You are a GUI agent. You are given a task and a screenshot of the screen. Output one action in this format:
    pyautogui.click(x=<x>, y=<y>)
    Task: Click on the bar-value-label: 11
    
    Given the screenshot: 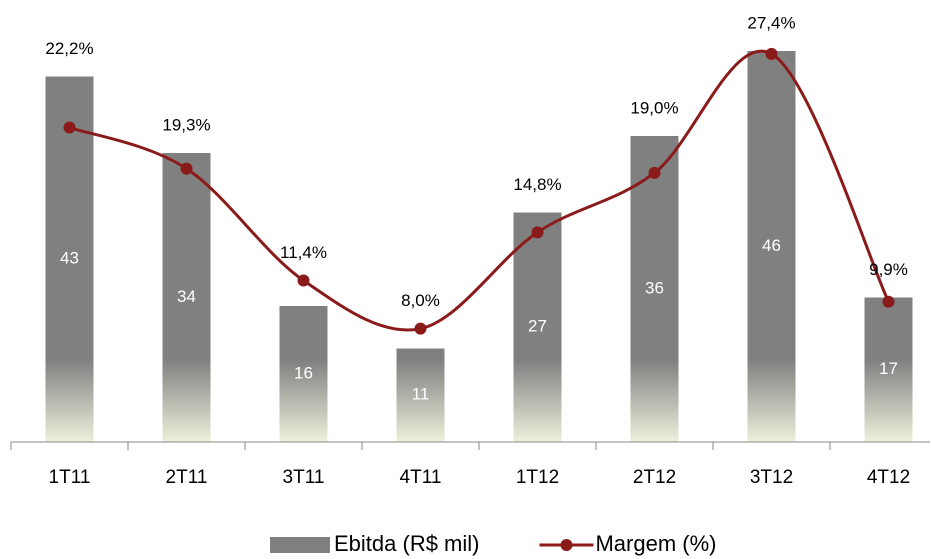 What is the action you would take?
    pyautogui.click(x=421, y=394)
    